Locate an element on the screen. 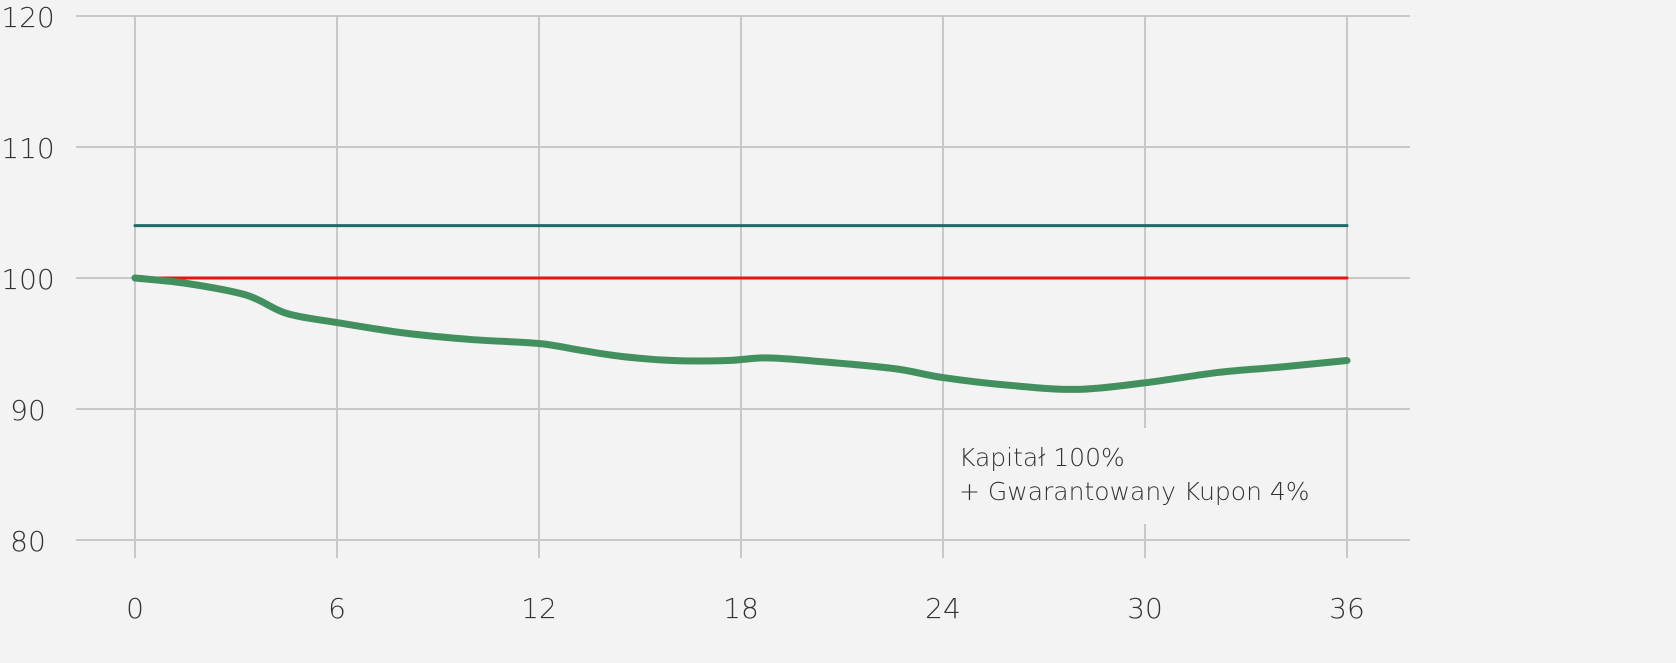  y-axis-ticks: 80 90 100 110 120 is located at coordinates (27, 279).